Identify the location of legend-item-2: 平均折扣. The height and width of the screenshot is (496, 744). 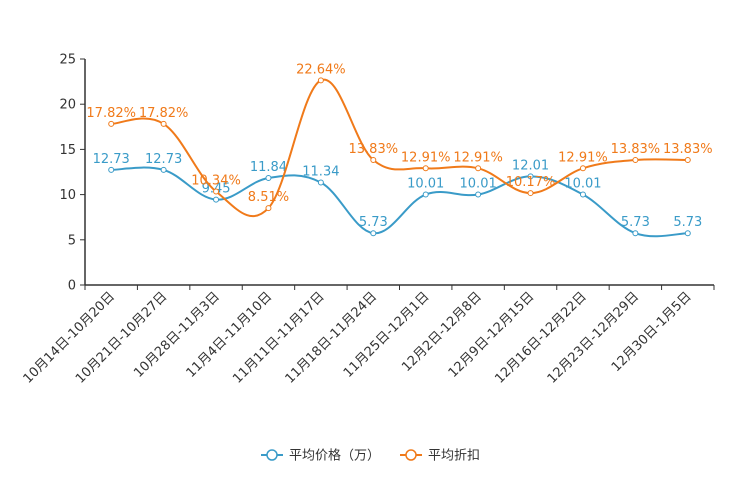
(440, 456).